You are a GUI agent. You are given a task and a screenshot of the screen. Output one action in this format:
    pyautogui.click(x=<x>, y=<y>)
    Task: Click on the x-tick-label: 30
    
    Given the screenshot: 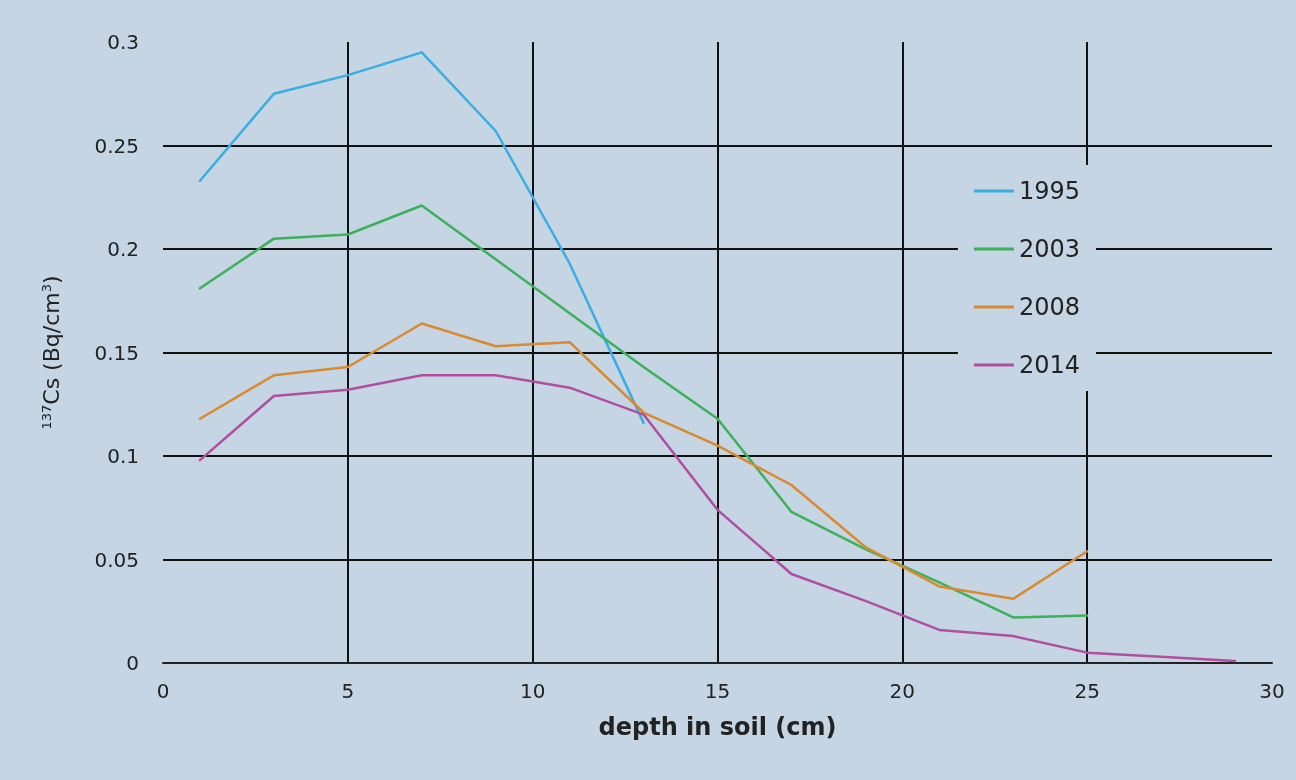 What is the action you would take?
    pyautogui.click(x=1272, y=691)
    